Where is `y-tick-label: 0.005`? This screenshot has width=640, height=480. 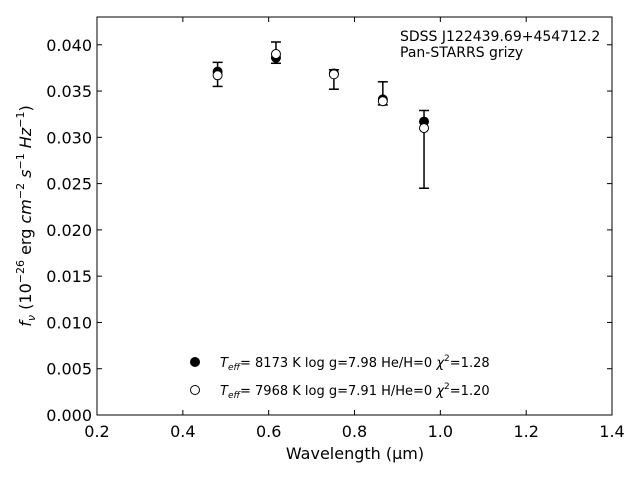
y-tick-label: 0.005 is located at coordinates (69, 369).